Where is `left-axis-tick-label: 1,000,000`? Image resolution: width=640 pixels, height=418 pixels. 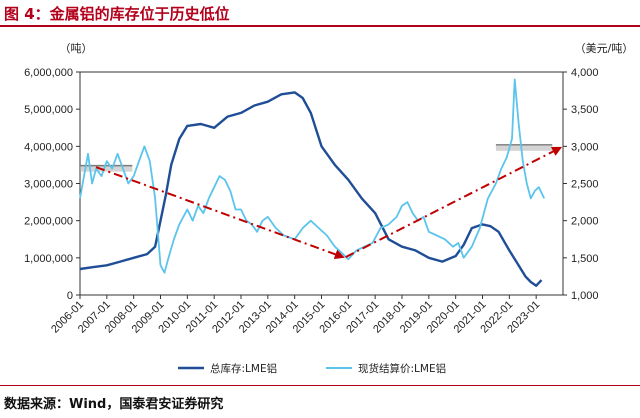 left-axis-tick-label: 1,000,000 is located at coordinates (48, 259).